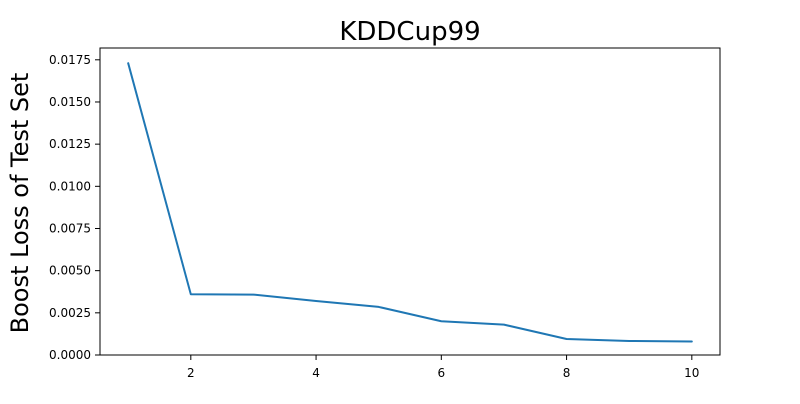 The image size is (800, 404). Describe the element at coordinates (567, 373) in the screenshot. I see `x-tick-label: 8` at that location.